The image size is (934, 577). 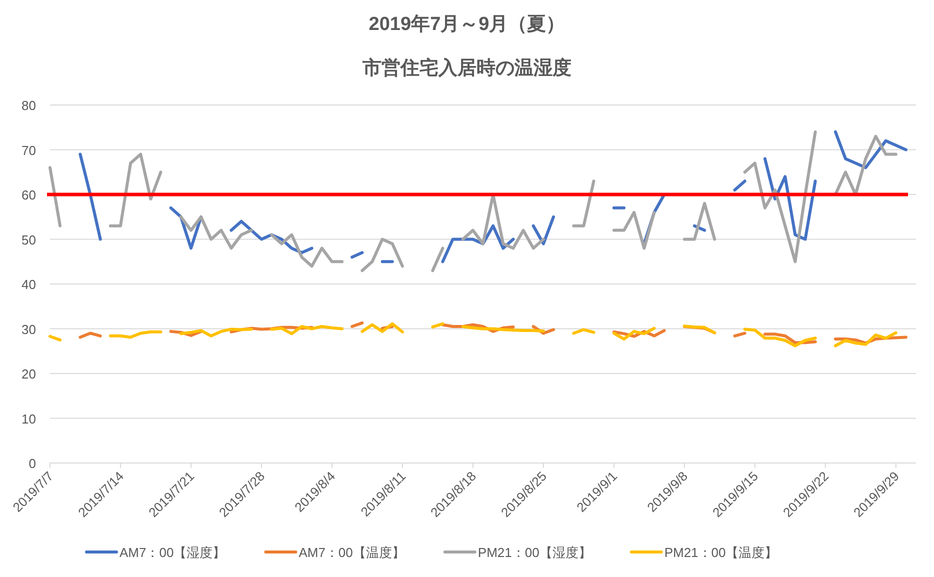 What do you see at coordinates (721, 552) in the screenshot?
I see `legend-label: PM21：00【温度】` at bounding box center [721, 552].